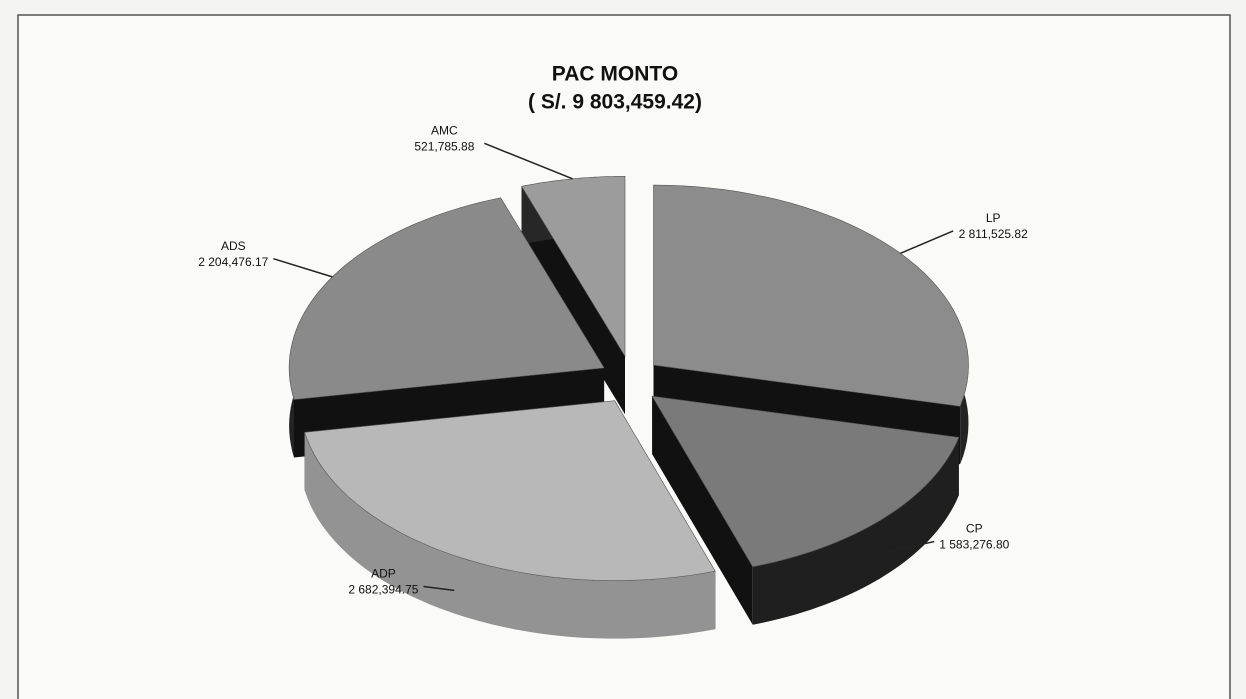 Image resolution: width=1246 pixels, height=699 pixels. What do you see at coordinates (444, 131) in the screenshot?
I see `slice-label: AMC` at bounding box center [444, 131].